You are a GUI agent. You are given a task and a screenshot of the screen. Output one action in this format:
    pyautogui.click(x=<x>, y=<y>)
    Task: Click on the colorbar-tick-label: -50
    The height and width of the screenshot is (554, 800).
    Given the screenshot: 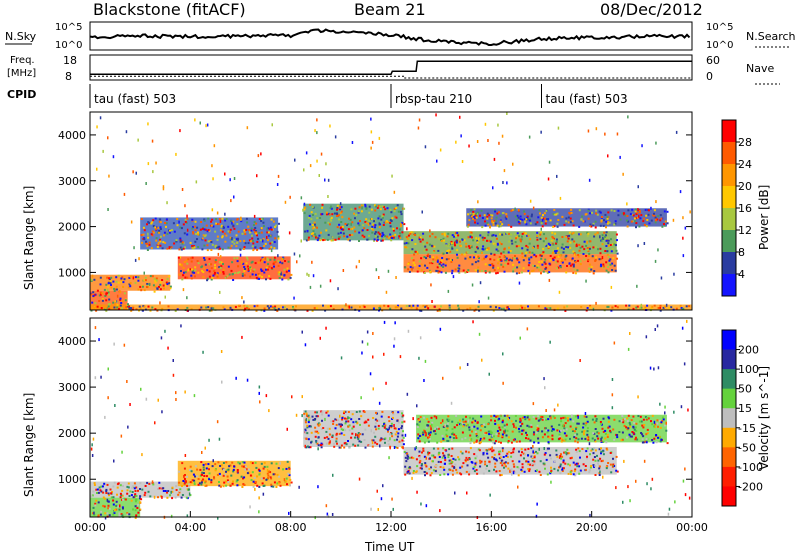 What is the action you would take?
    pyautogui.click(x=747, y=447)
    